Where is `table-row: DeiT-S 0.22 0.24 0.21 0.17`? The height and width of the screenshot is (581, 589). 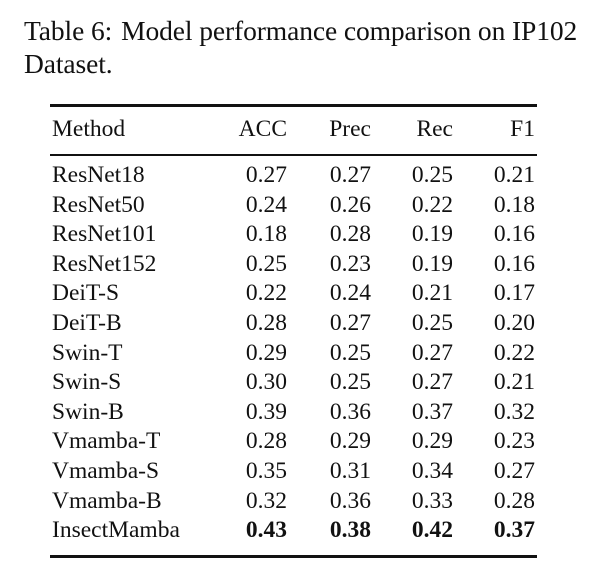
table-row: DeiT-S 0.22 0.24 0.21 0.17 is located at coordinates (293, 293).